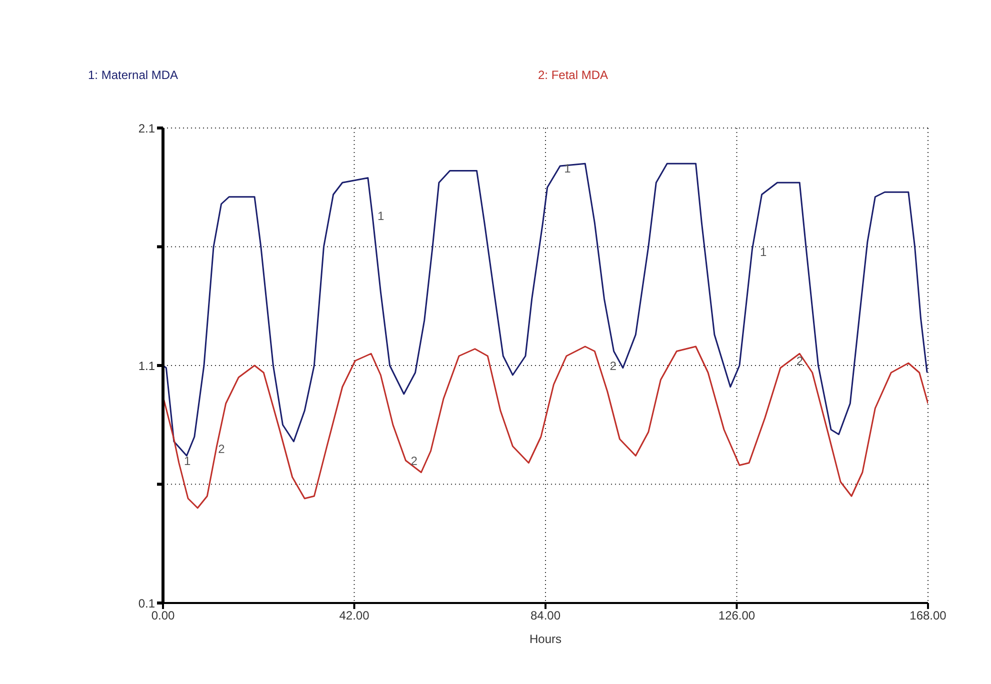  Describe the element at coordinates (545, 639) in the screenshot. I see `x-axis-title: Hours` at that location.